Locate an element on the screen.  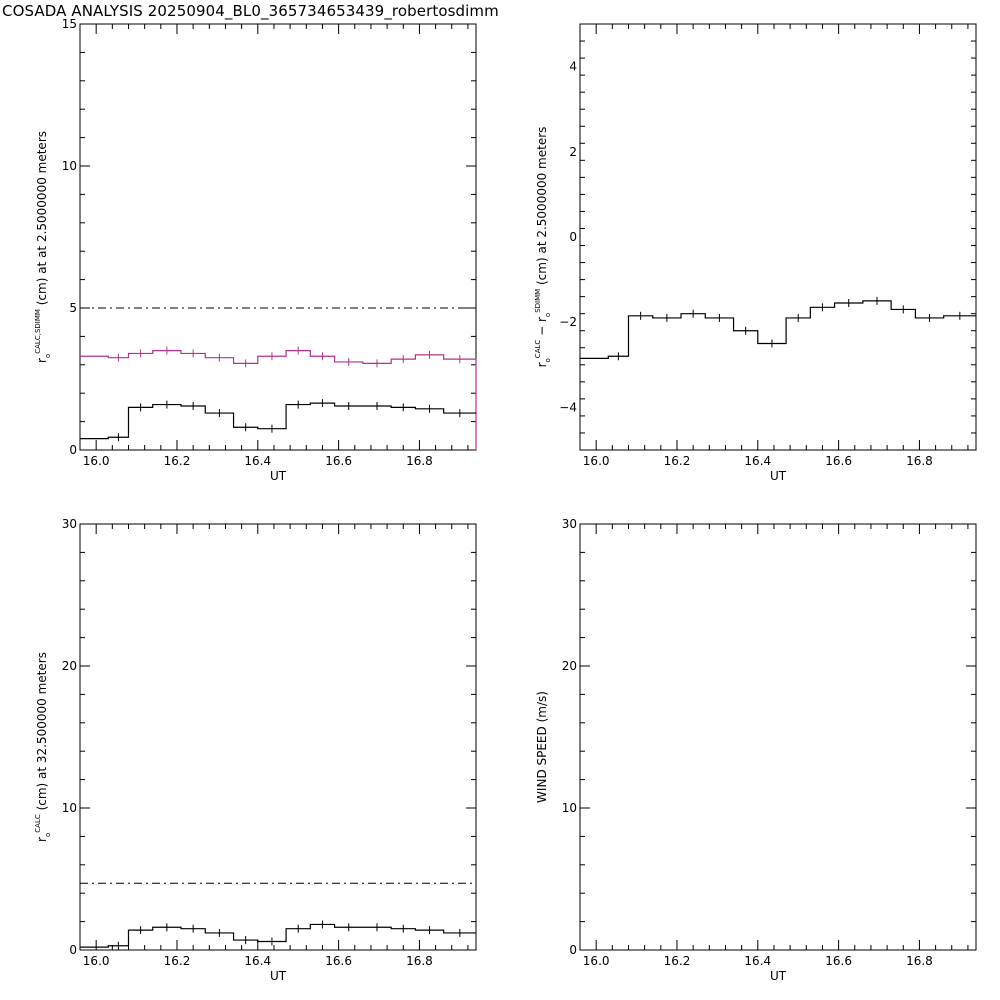
y-tick-label: 4 is located at coordinates (573, 67).